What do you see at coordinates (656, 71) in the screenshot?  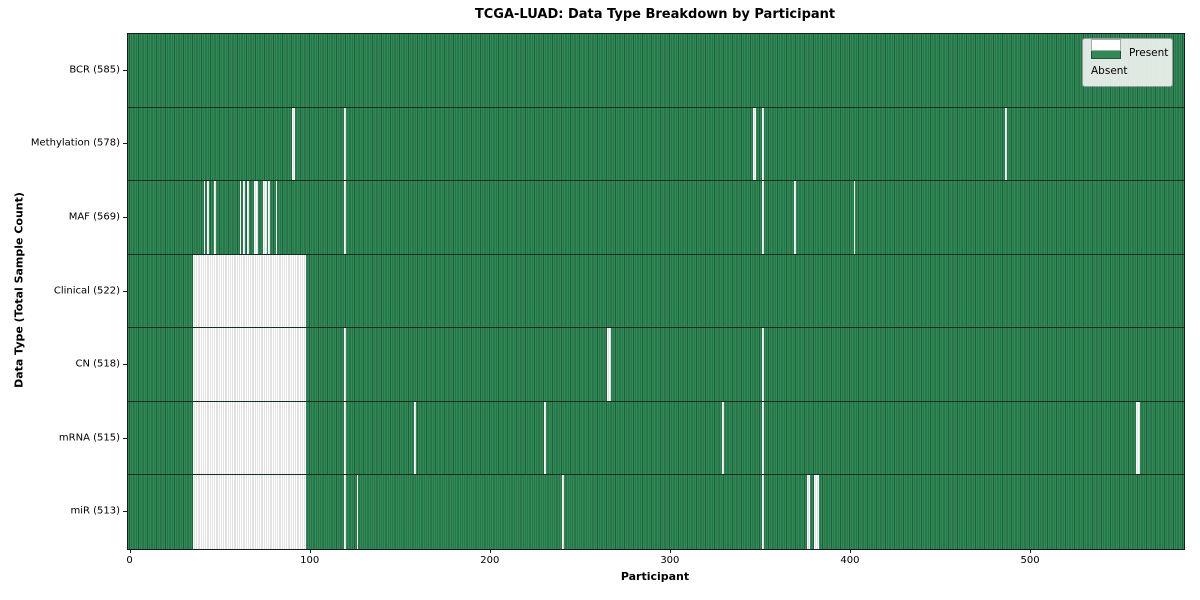 I see `row-bcr` at bounding box center [656, 71].